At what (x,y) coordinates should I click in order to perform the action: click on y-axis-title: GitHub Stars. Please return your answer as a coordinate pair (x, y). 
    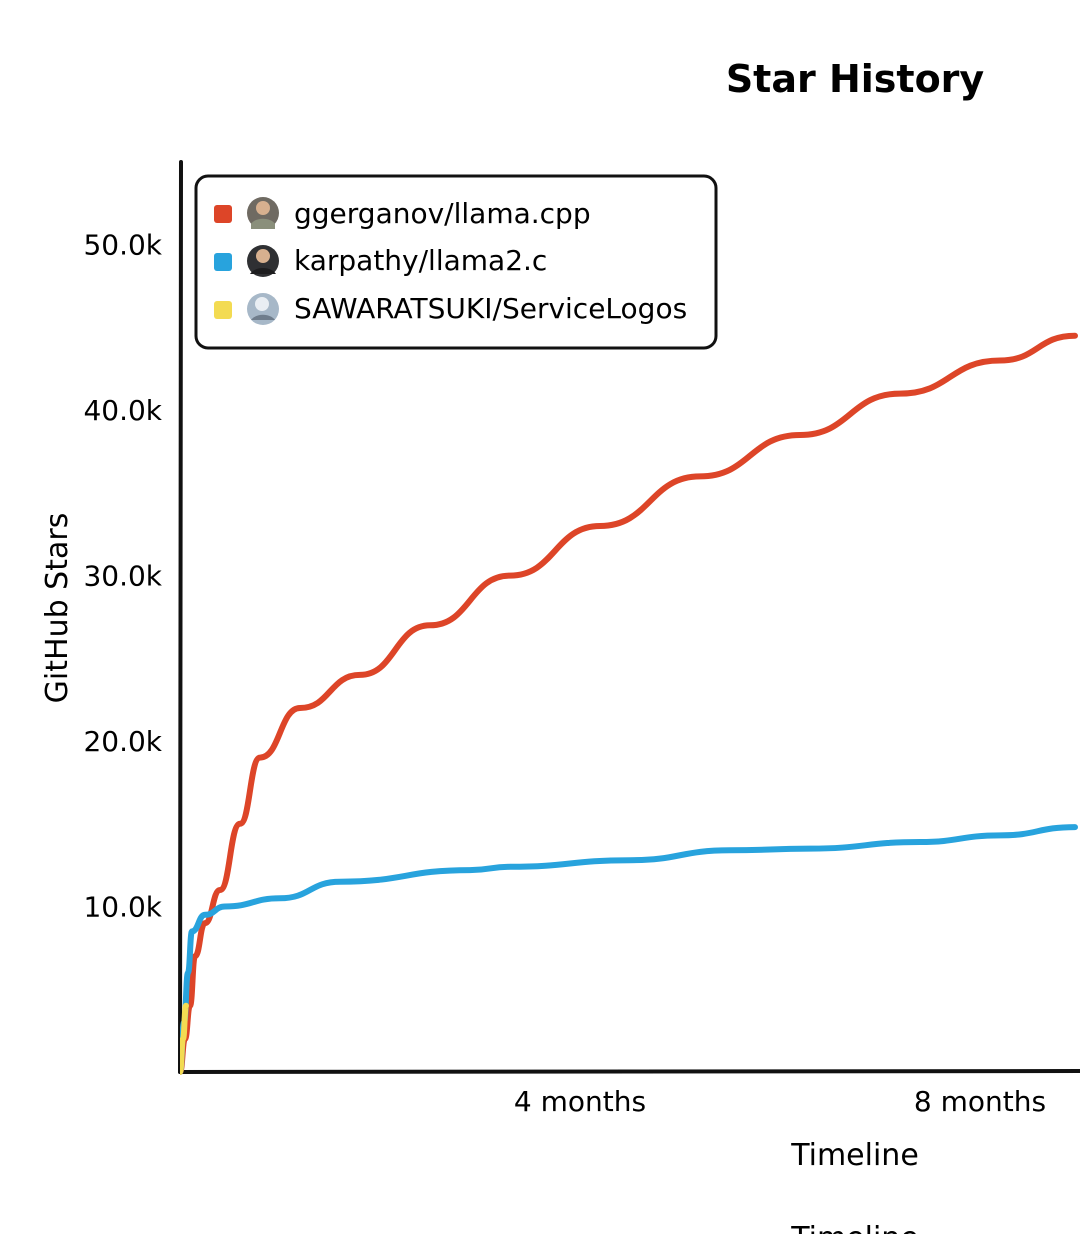
    Looking at the image, I should click on (57, 608).